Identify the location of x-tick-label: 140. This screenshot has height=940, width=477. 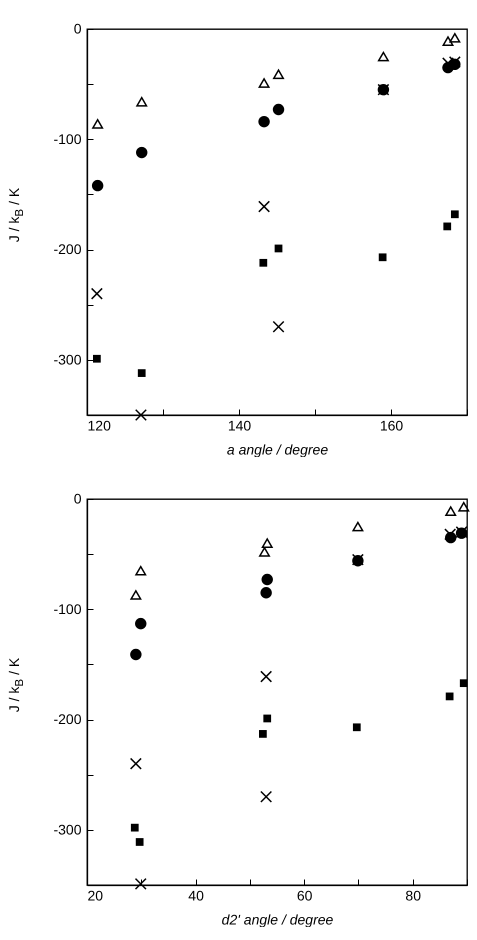
(240, 426).